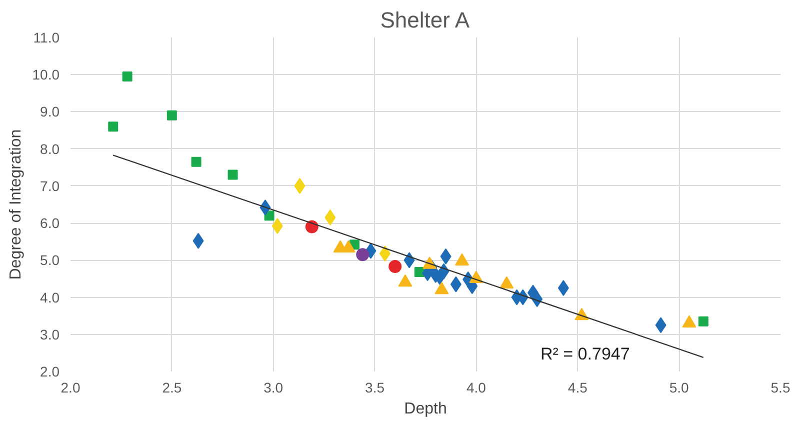 This screenshot has height=425, width=805. What do you see at coordinates (50, 148) in the screenshot?
I see `y-tick-label: 8.0` at bounding box center [50, 148].